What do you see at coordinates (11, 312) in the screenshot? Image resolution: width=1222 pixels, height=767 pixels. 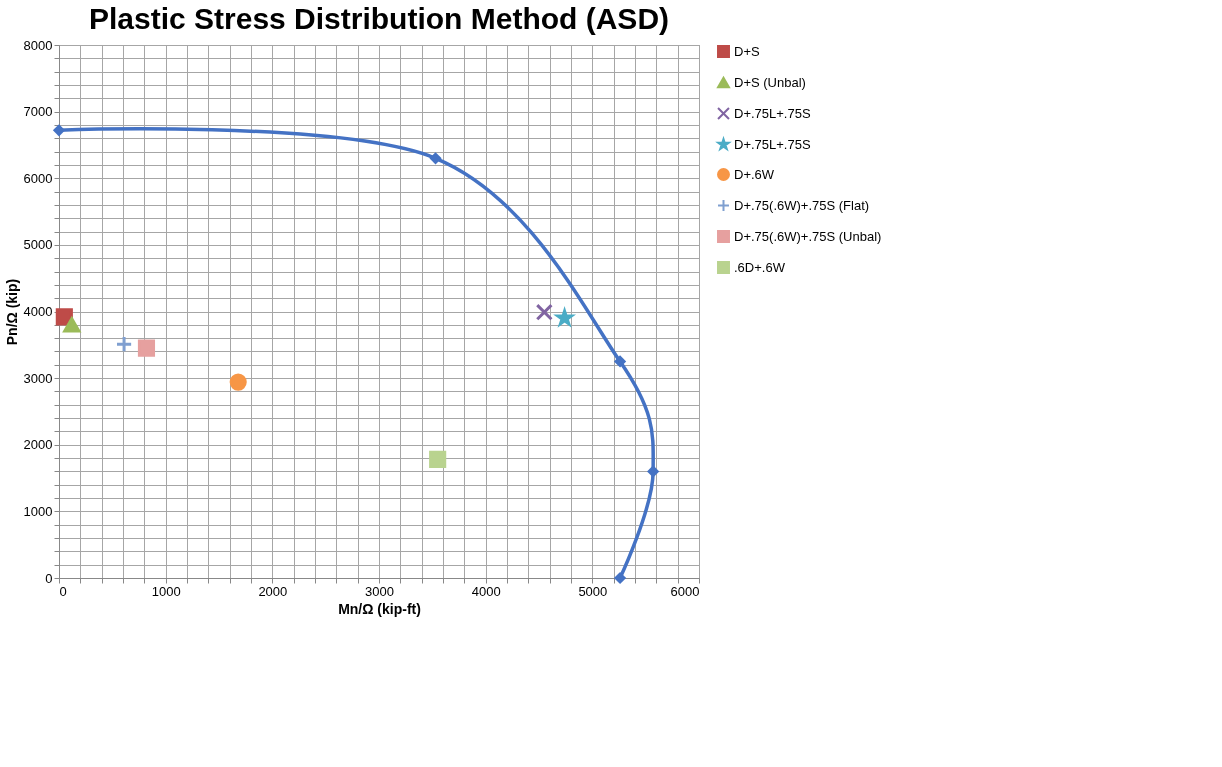 I see `y-axis-title: Pn/Ω (kip)` at bounding box center [11, 312].